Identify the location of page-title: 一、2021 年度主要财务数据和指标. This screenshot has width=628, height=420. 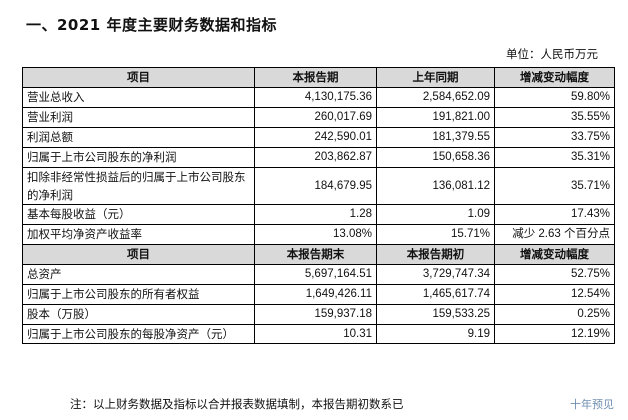
(151, 25).